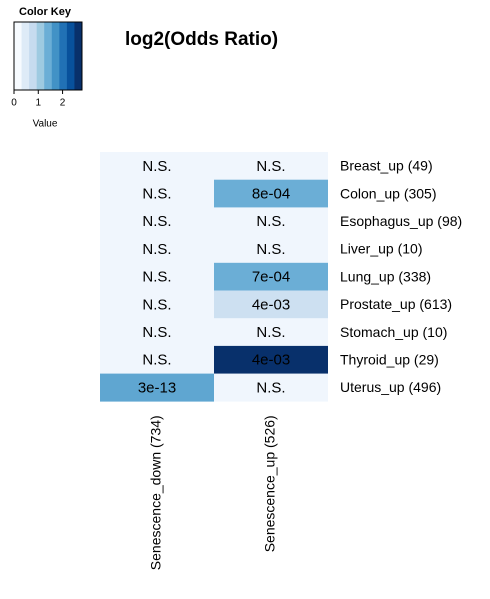 This screenshot has width=490, height=599. What do you see at coordinates (381, 249) in the screenshot?
I see `row-label: Liver_up (10)` at bounding box center [381, 249].